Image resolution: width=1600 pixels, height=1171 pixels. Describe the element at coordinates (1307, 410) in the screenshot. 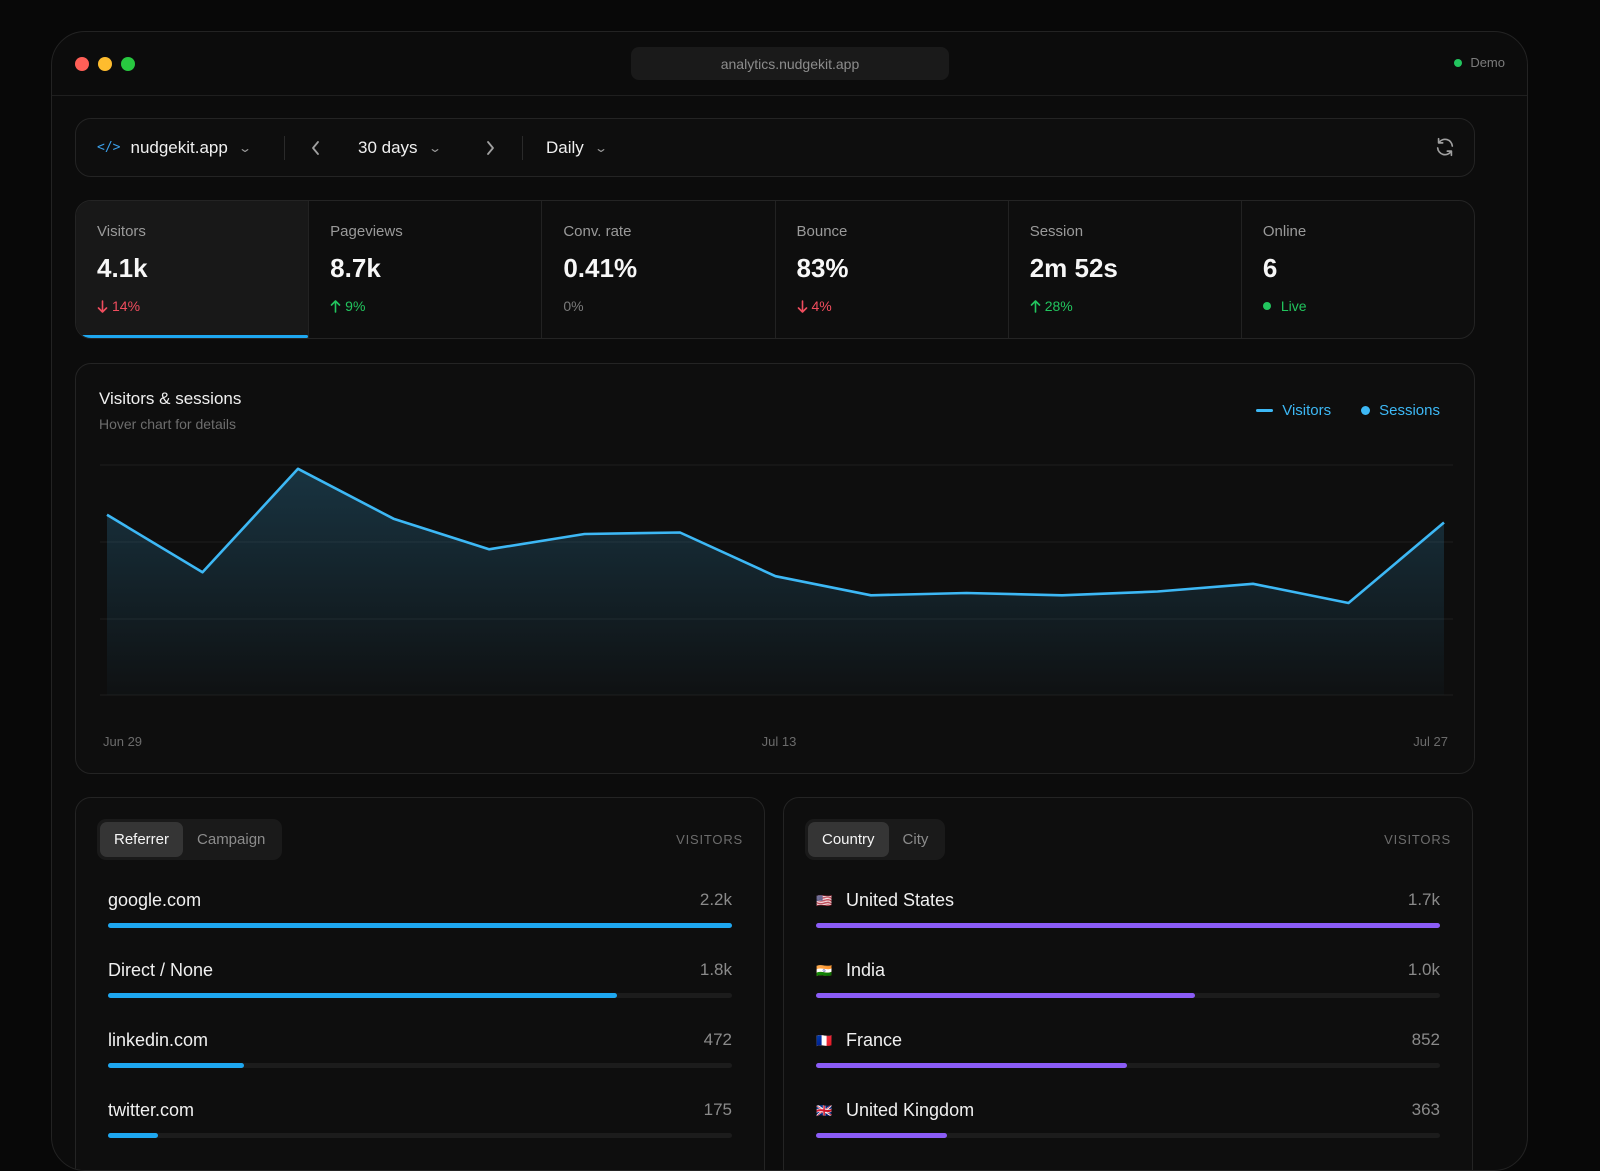

I see `legend-label: Visitors` at that location.